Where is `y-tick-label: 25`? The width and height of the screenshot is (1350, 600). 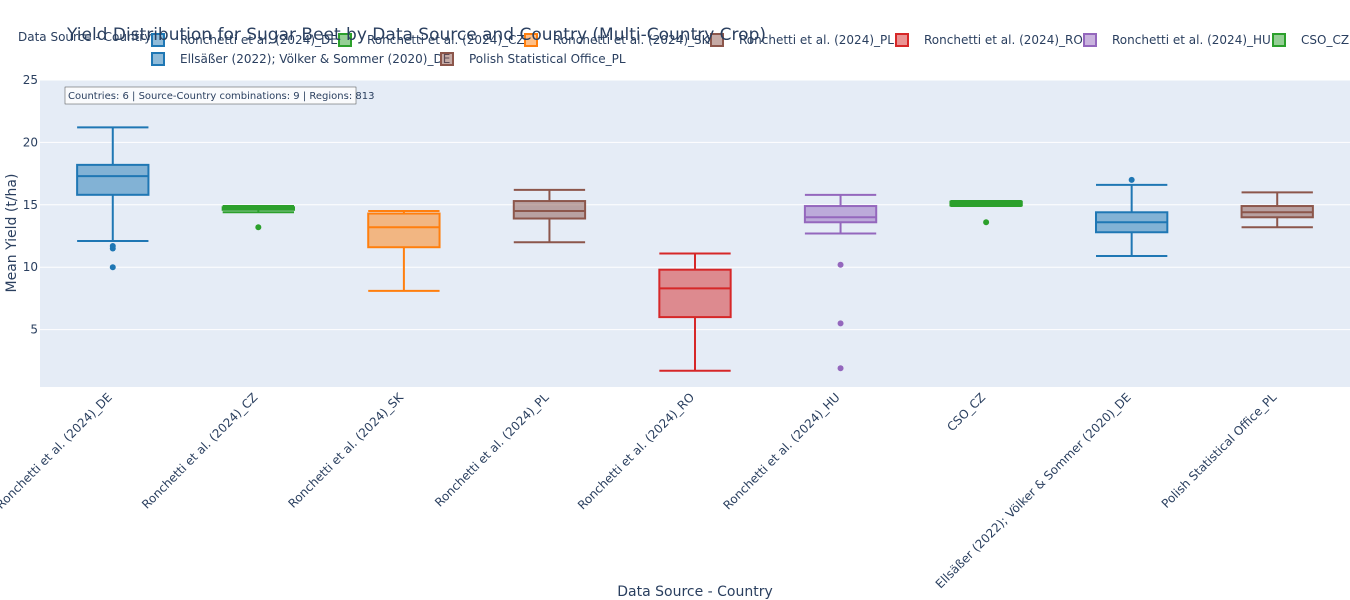 y-tick-label: 25 is located at coordinates (30, 80).